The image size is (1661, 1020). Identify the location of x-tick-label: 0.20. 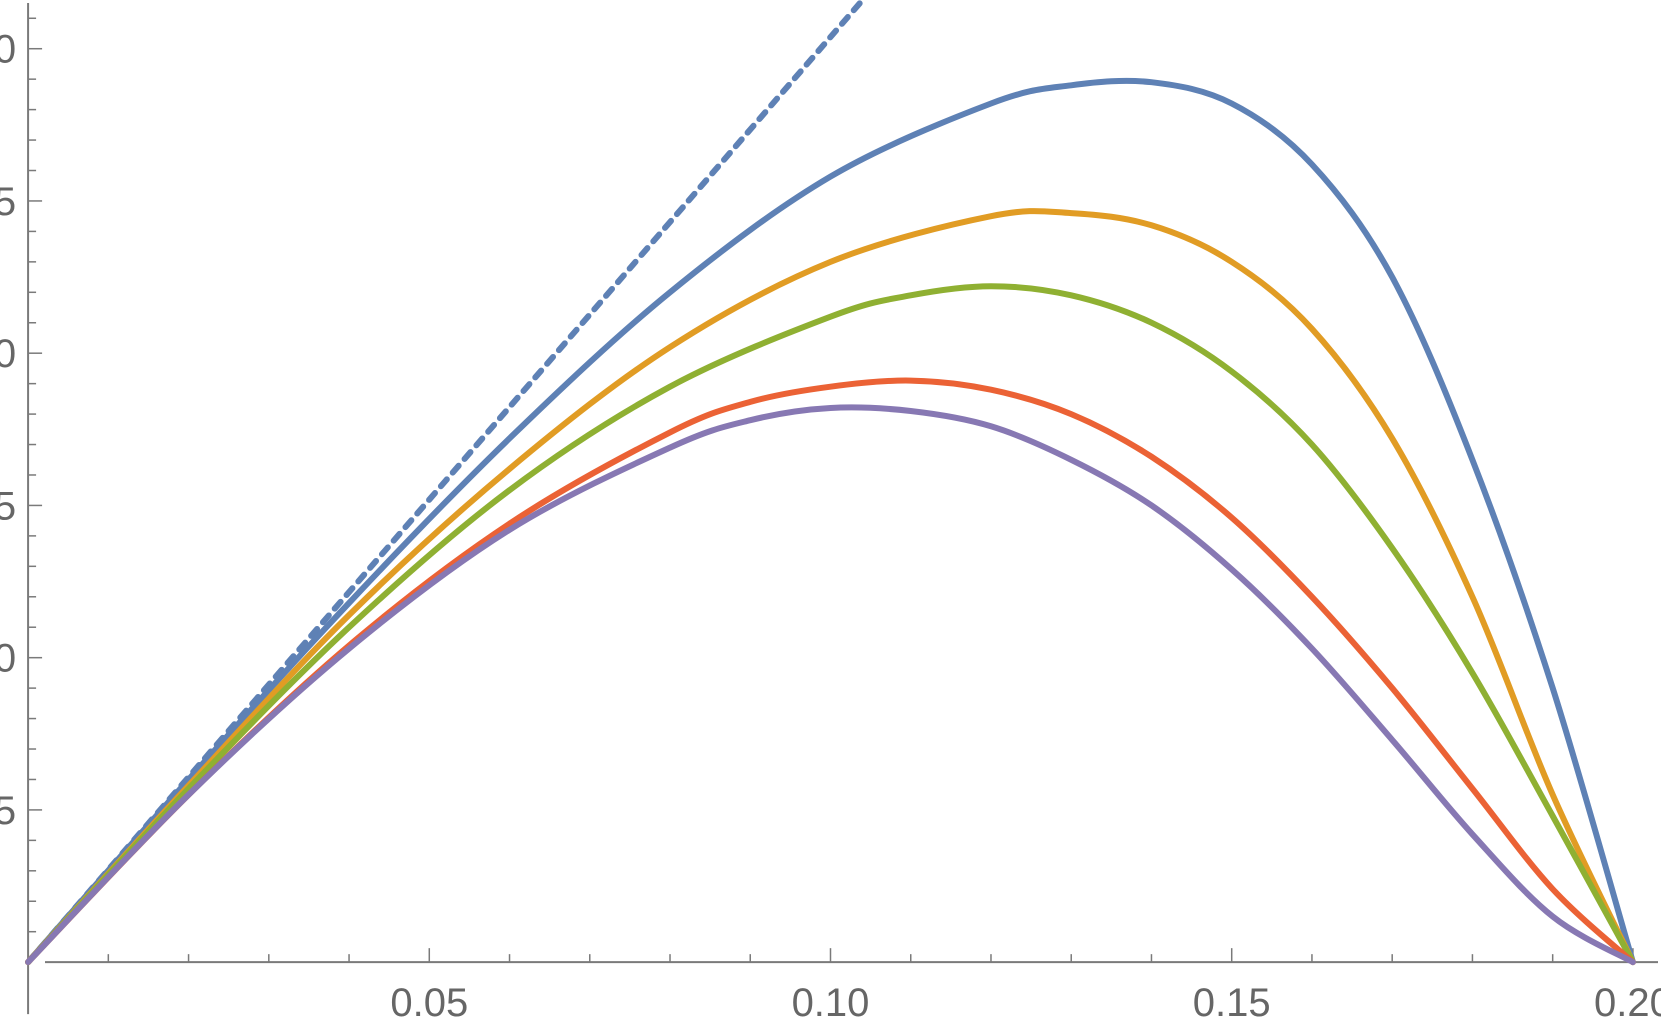
(1627, 1000).